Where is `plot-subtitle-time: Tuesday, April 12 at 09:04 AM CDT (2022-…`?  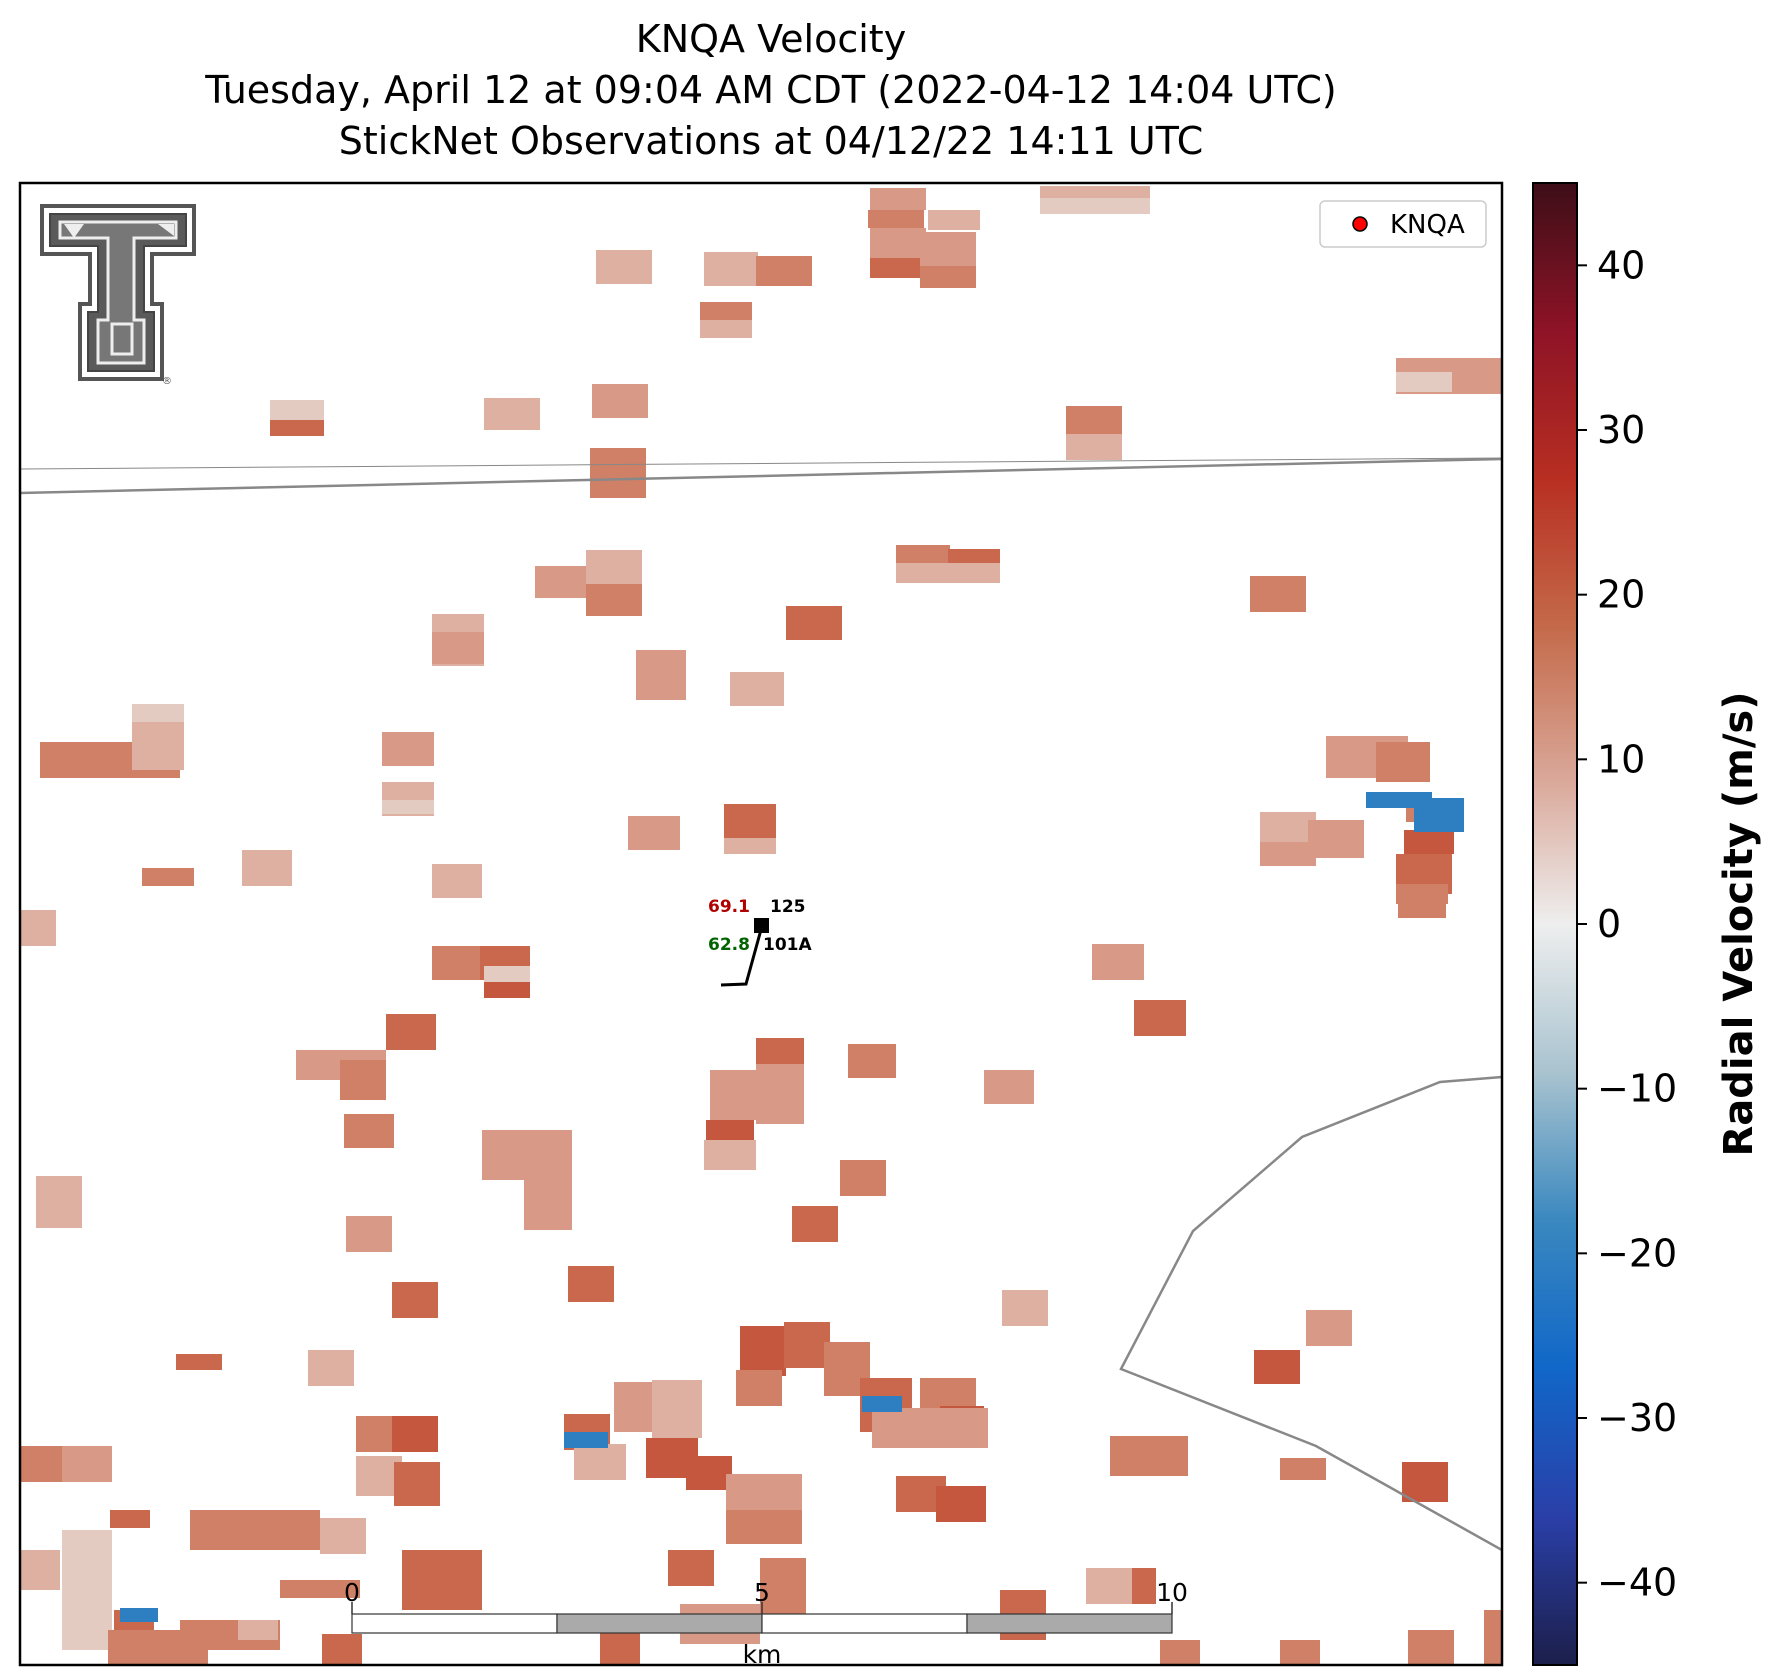 plot-subtitle-time: Tuesday, April 12 at 09:04 AM CDT (2022-… is located at coordinates (771, 90).